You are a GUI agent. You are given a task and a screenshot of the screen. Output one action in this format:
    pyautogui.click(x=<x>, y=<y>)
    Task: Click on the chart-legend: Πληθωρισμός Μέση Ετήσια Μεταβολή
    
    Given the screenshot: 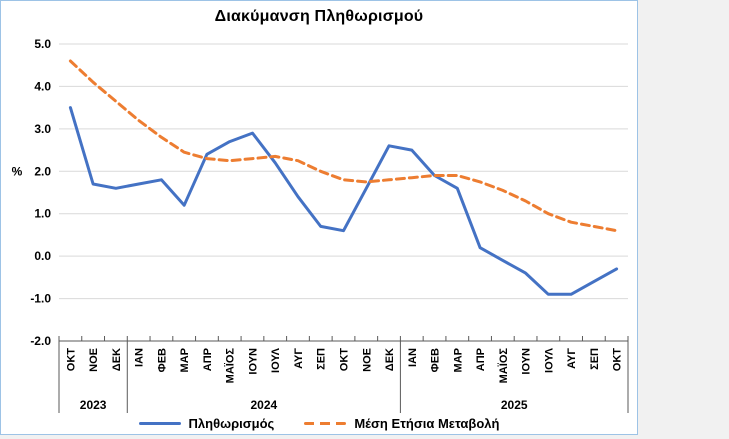 What is the action you would take?
    pyautogui.click(x=319, y=423)
    